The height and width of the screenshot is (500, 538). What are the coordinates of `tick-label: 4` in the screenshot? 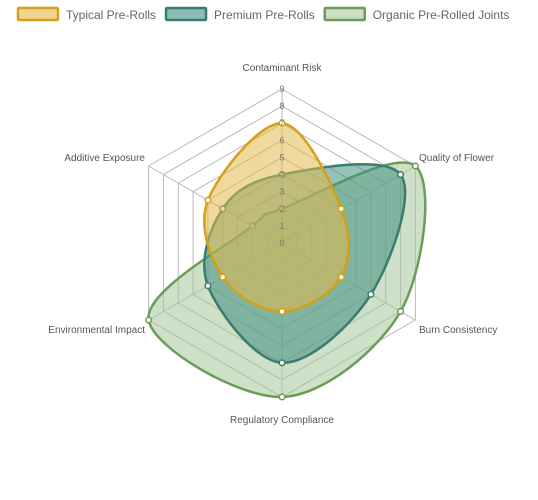 It's located at (281, 175).